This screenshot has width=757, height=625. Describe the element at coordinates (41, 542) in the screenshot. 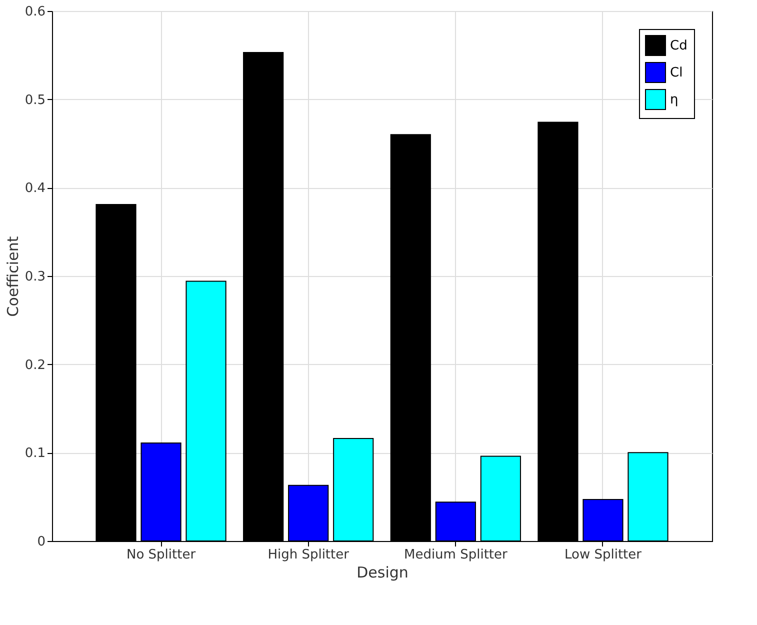

I see `y-tick-label: 0` at that location.